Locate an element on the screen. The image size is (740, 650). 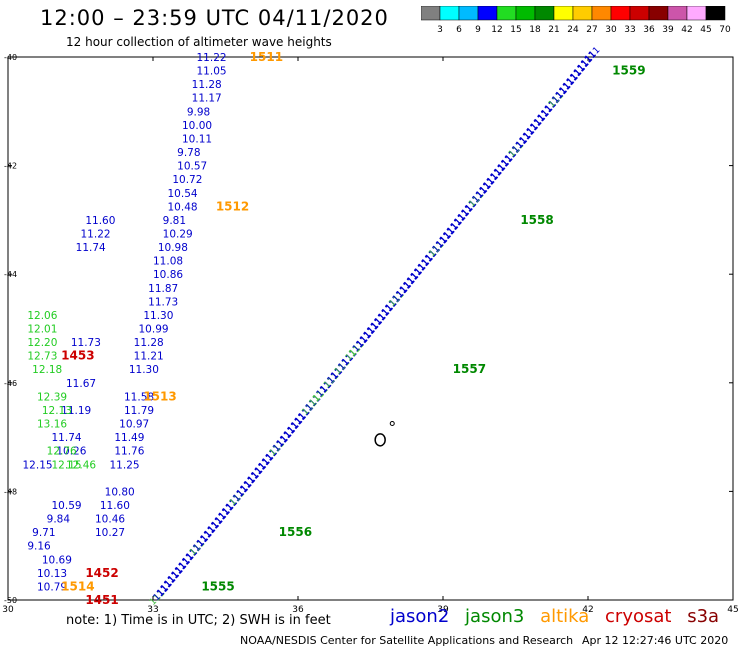
wave-height-label: 9.84 is located at coordinates (59, 520).